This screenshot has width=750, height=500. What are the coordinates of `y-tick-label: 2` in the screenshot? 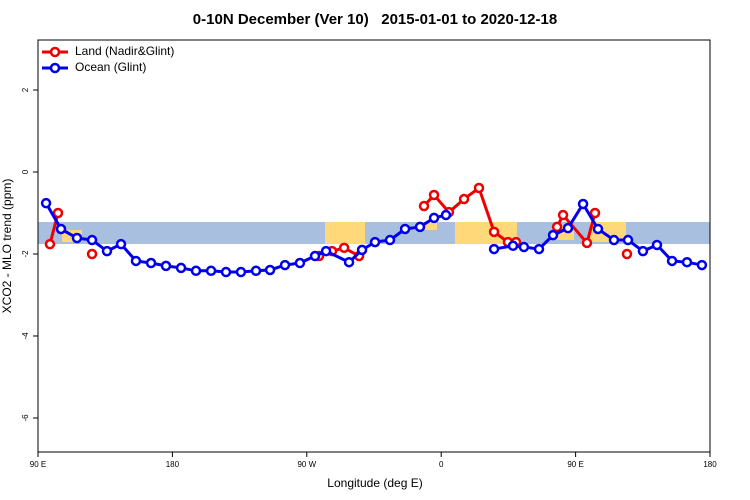 It's located at (25, 89).